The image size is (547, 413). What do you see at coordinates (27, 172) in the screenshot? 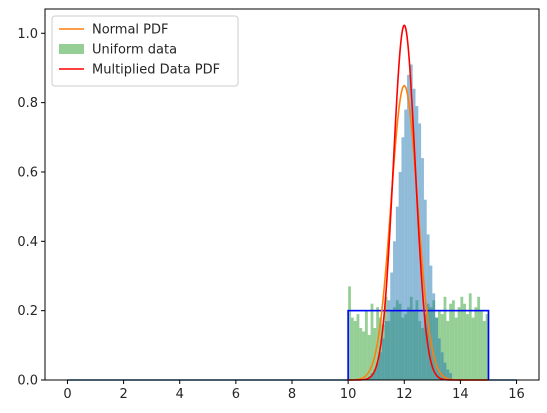
I see `y-tick-label: 0.6` at bounding box center [27, 172].